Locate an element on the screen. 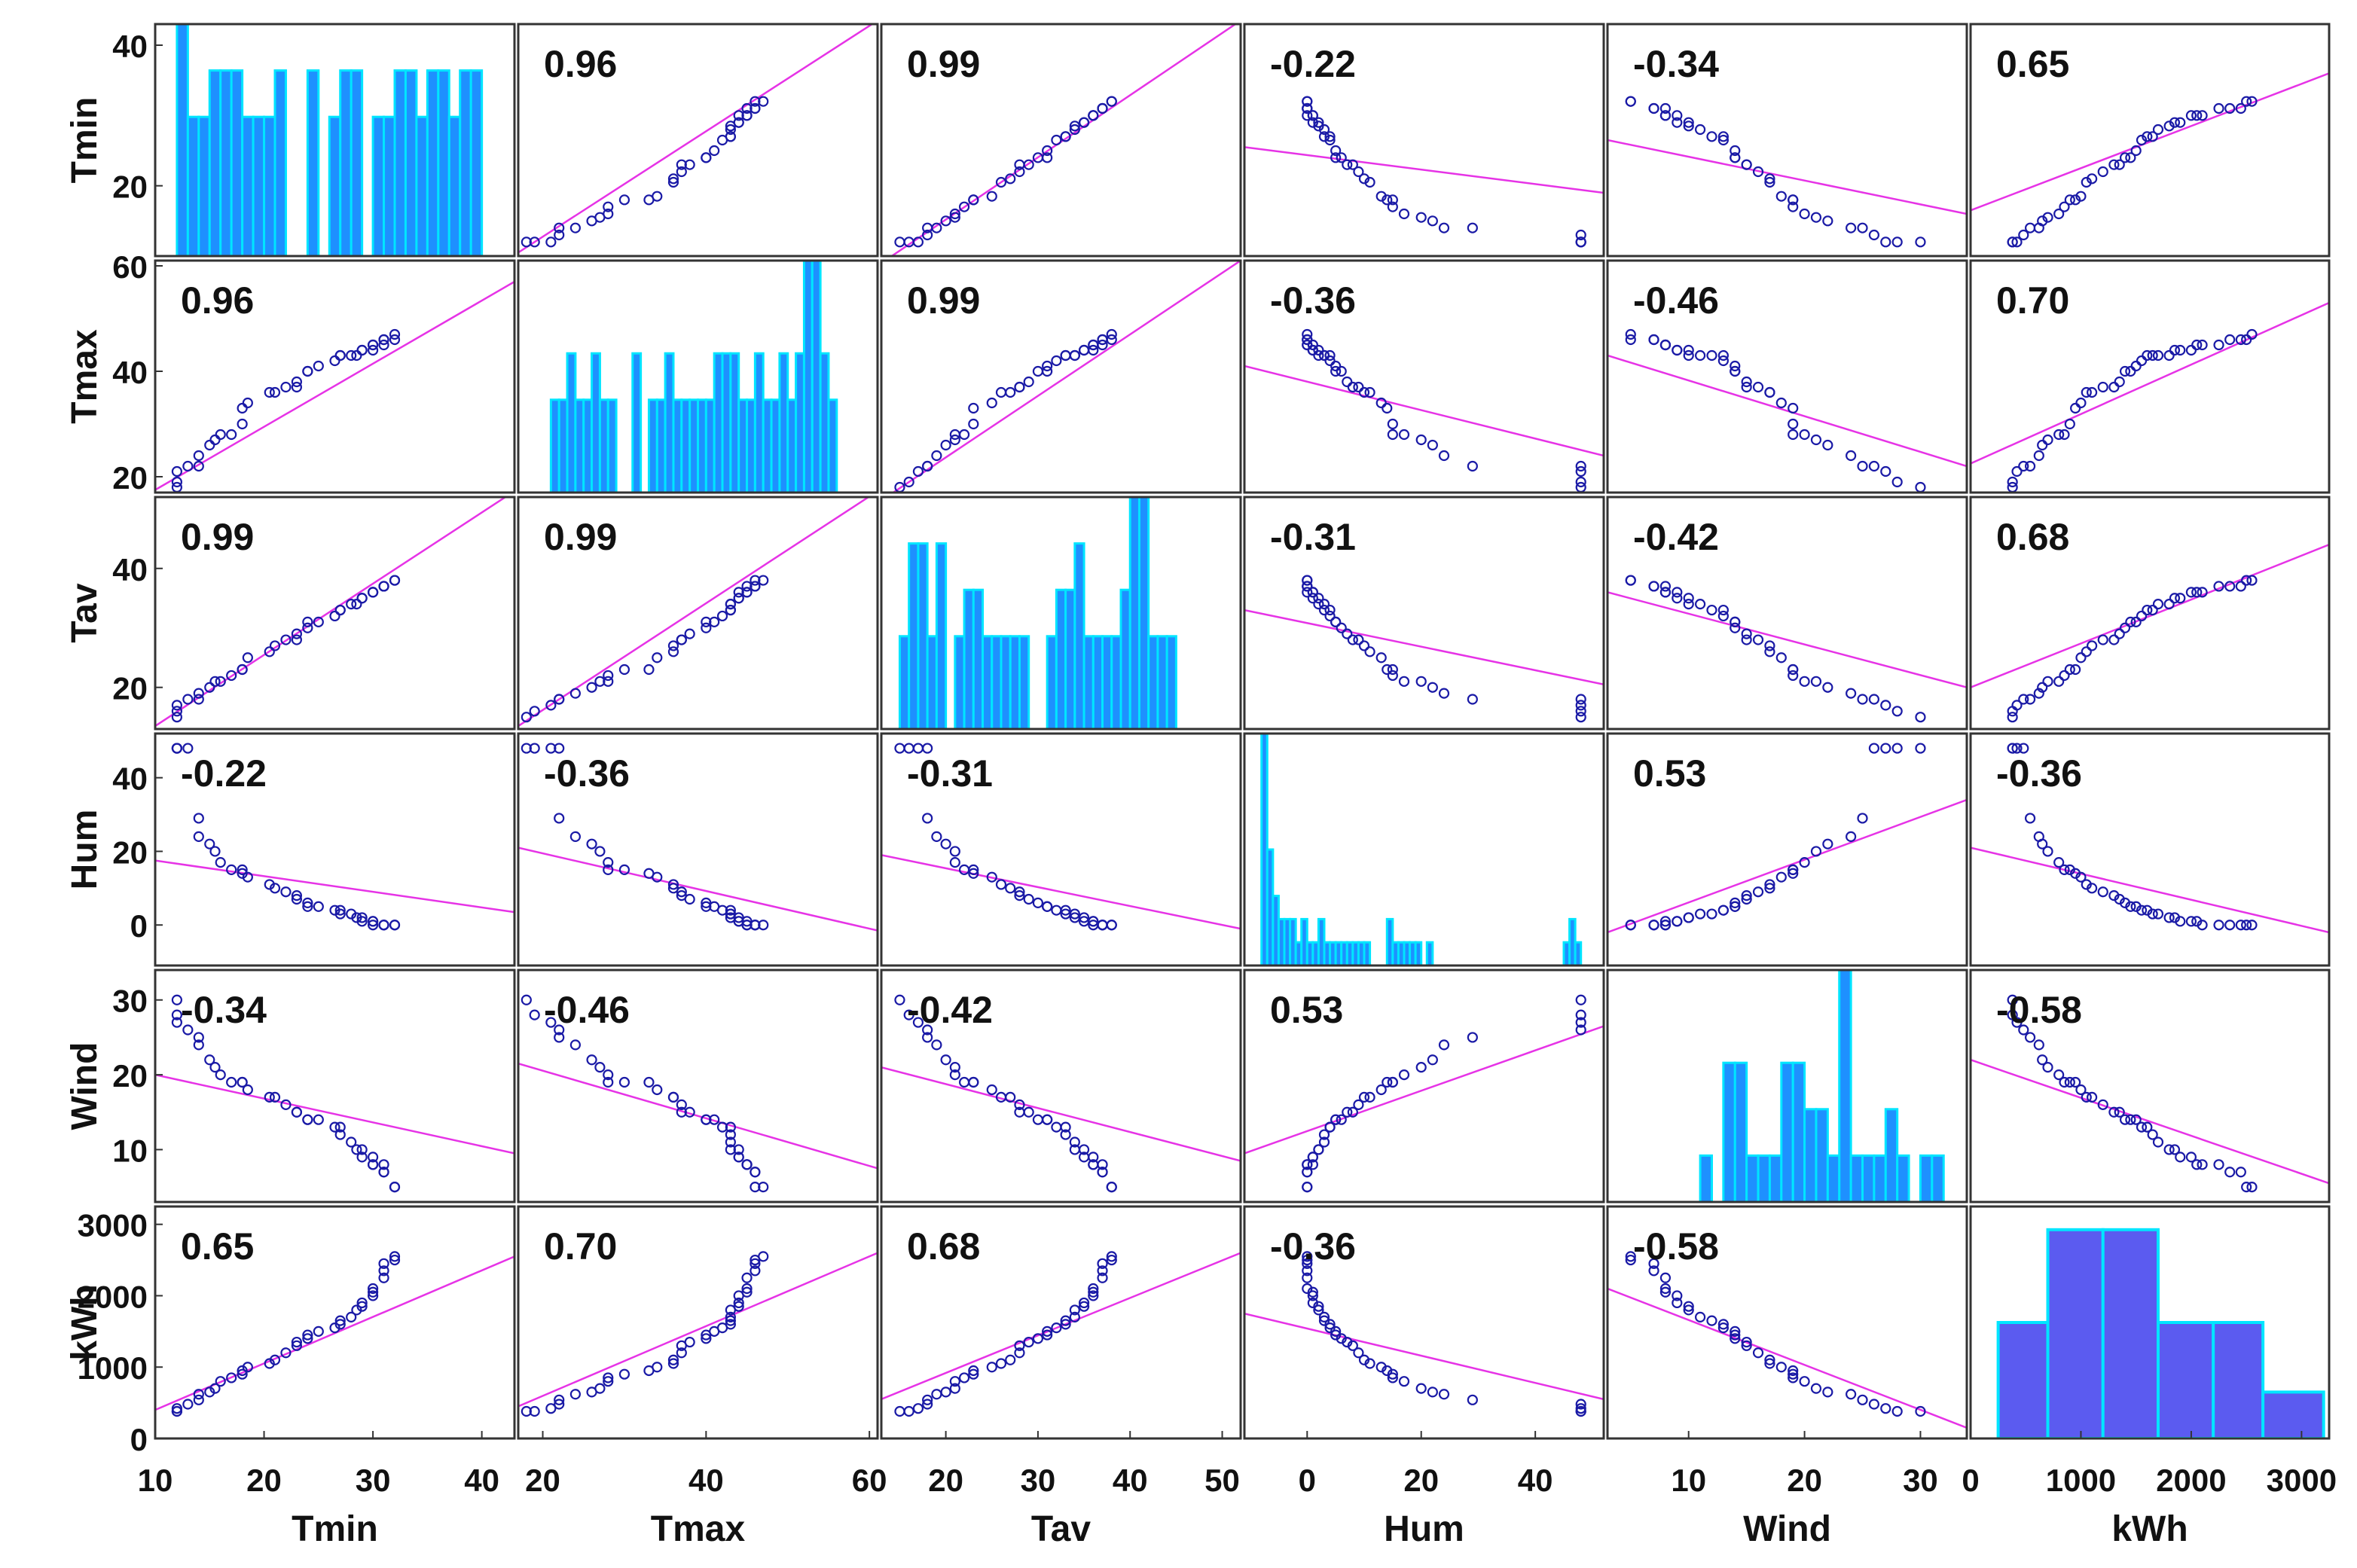 Image resolution: width=2357 pixels, height=1568 pixels. panel-tmax-vs-hum: -0.36 is located at coordinates (1424, 377).